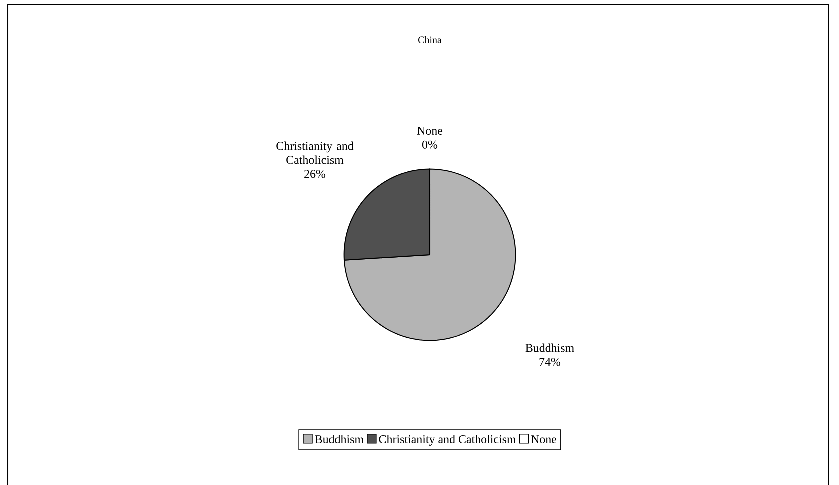 The image size is (839, 485). I want to click on legend-label: Buddhism, so click(339, 439).